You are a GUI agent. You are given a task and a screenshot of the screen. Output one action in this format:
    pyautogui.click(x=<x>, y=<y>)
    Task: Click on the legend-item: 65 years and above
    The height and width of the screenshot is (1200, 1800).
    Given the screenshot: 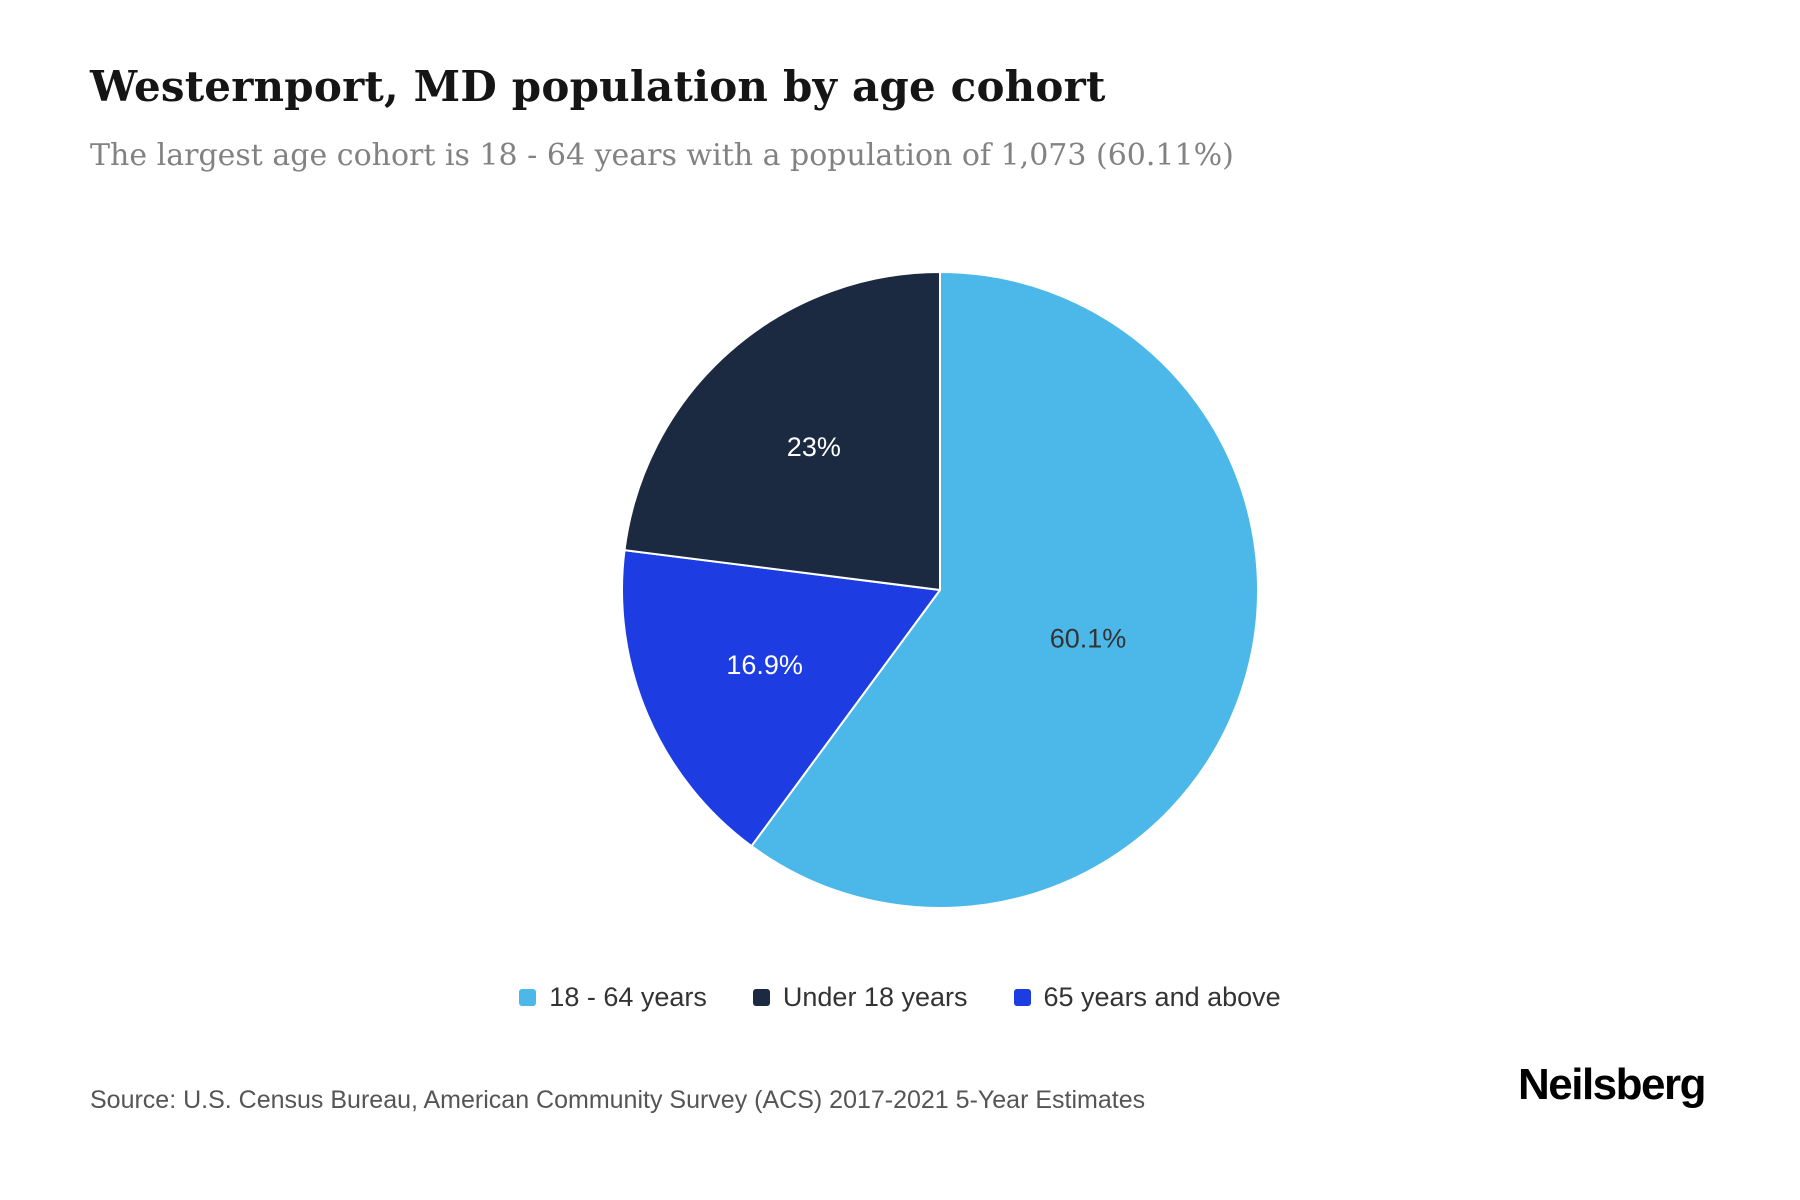 What is the action you would take?
    pyautogui.click(x=1147, y=997)
    